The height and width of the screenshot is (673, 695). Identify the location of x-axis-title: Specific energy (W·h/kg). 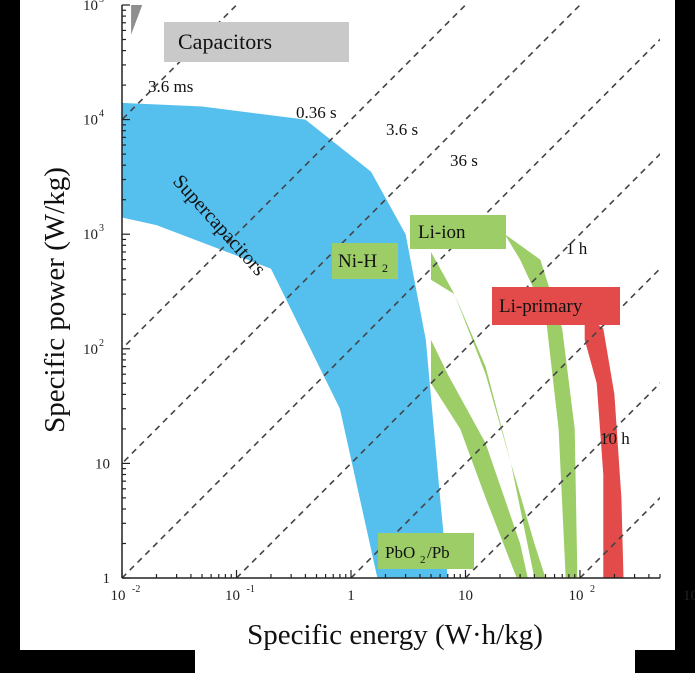
(395, 635).